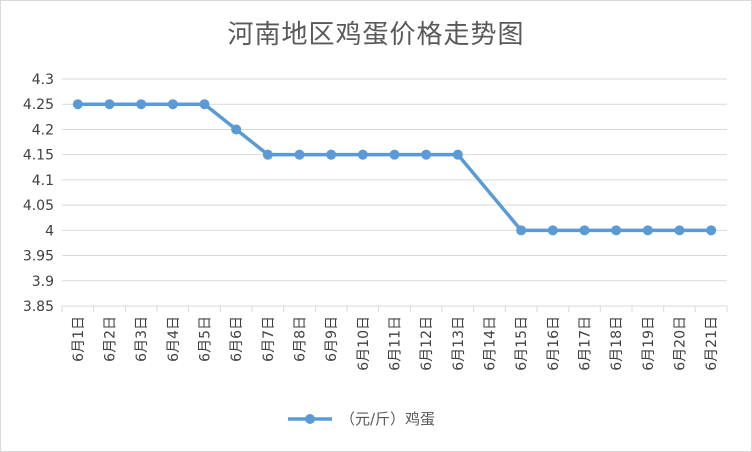 The width and height of the screenshot is (752, 452). I want to click on x-tick-label: 6月19日, so click(649, 343).